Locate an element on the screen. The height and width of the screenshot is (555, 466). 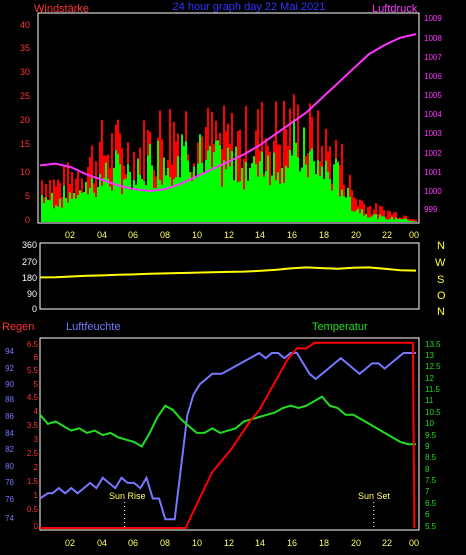
wind-axis-label: Windstärke is located at coordinates (61, 9).